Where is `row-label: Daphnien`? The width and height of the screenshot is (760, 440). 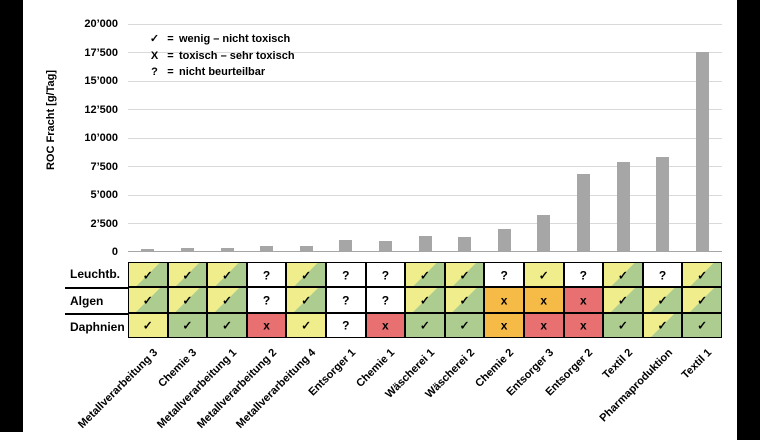
row-label: Daphnien is located at coordinates (97, 325).